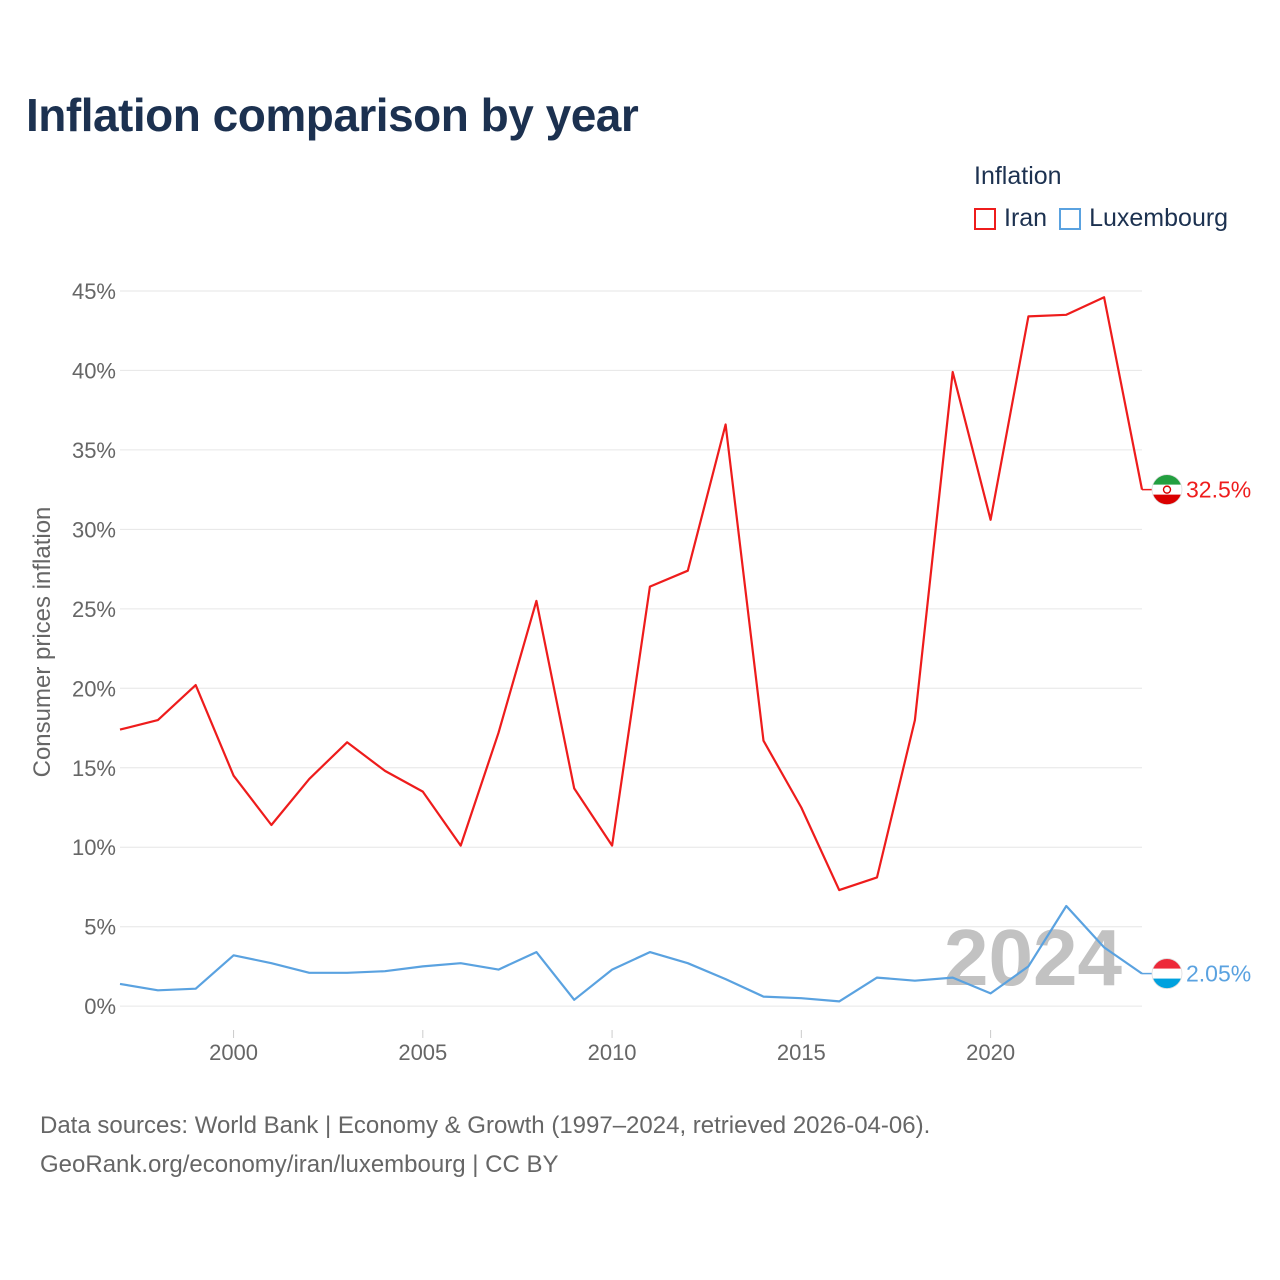 Image resolution: width=1280 pixels, height=1280 pixels. Describe the element at coordinates (422, 1052) in the screenshot. I see `x-tick-label: 2005` at that location.